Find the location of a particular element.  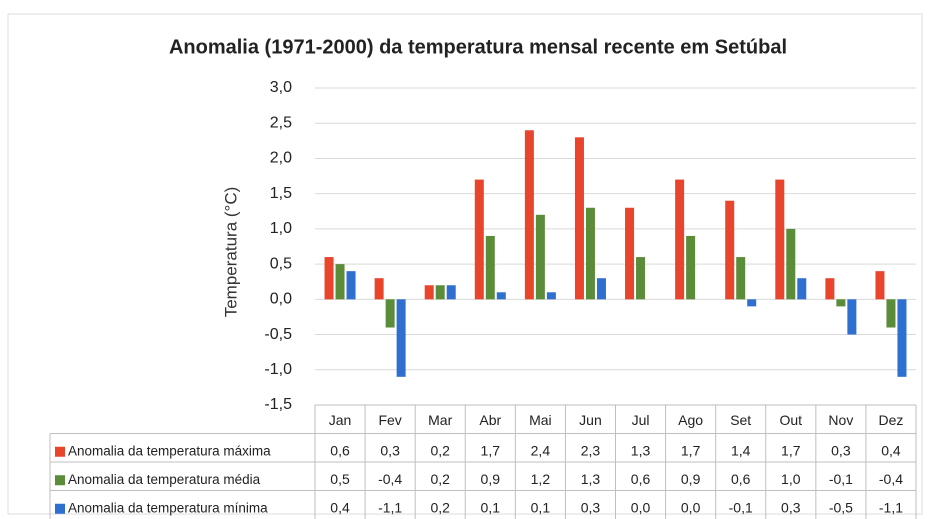

x-tick-label: Out is located at coordinates (791, 420).